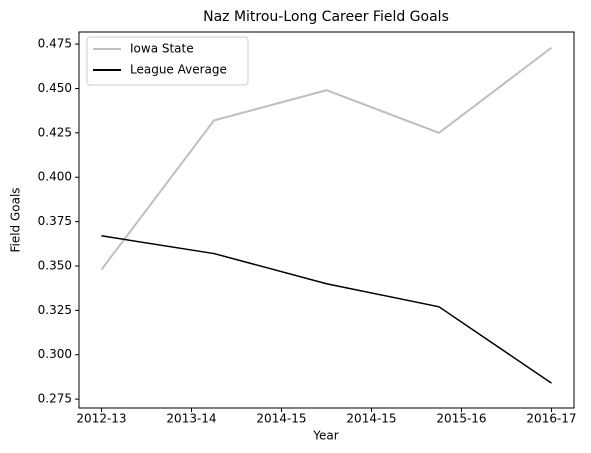 This screenshot has height=453, width=591. I want to click on y-tick-label: 0.375, so click(55, 221).